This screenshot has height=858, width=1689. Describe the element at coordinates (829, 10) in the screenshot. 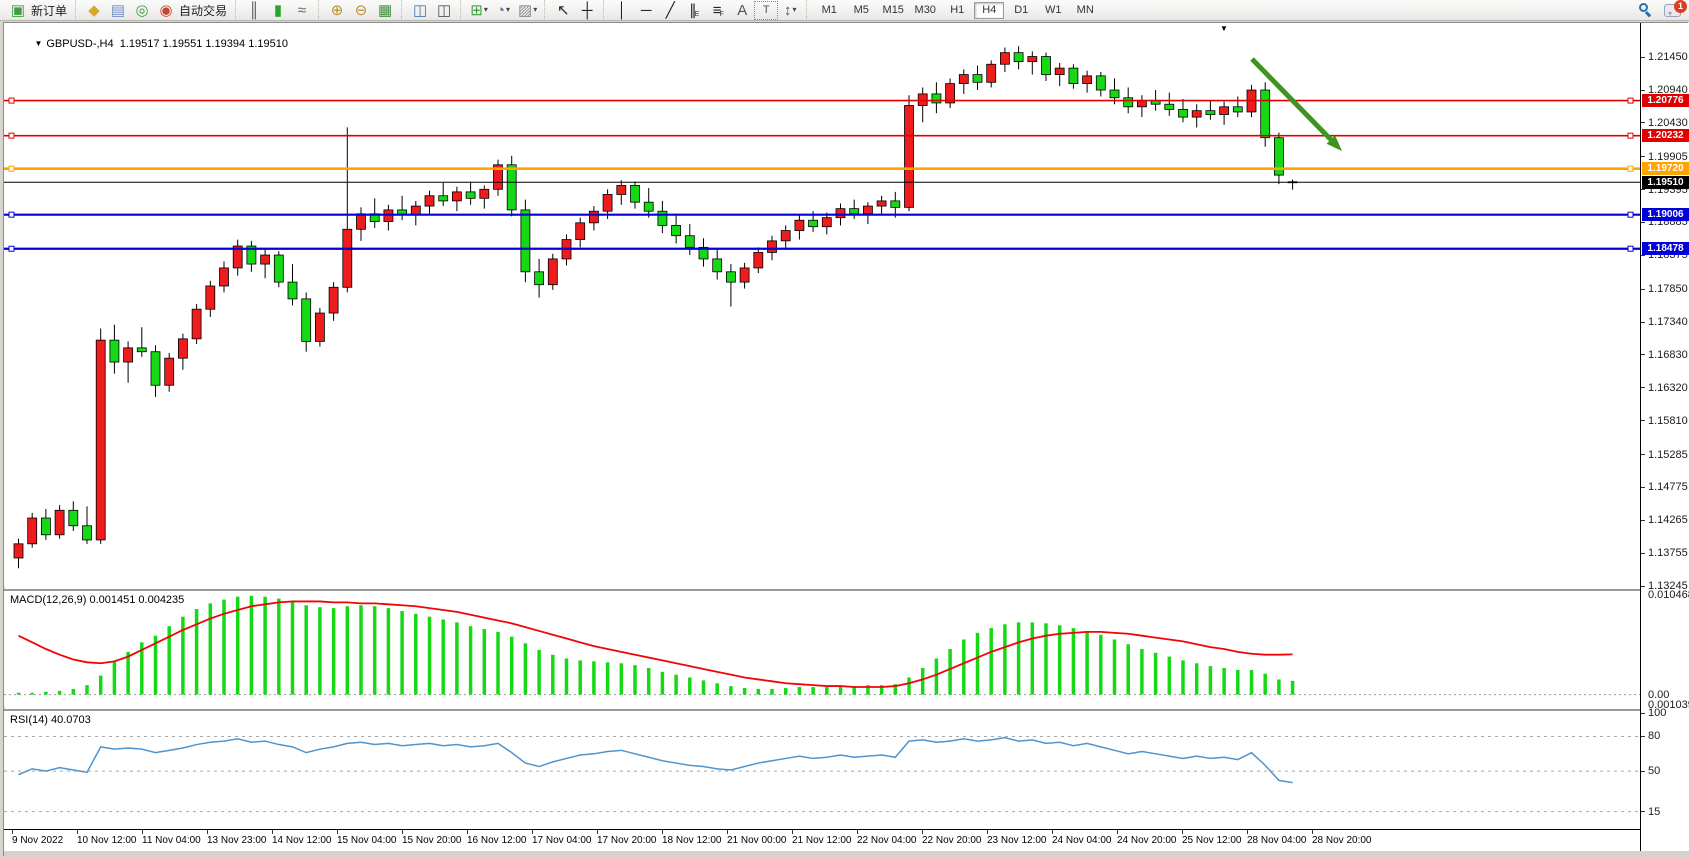

I see `timeframe-m1-button: M1` at that location.